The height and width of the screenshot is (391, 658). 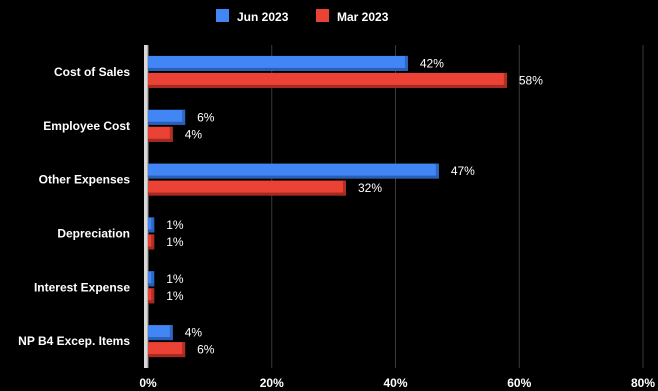 I want to click on x-tick-label: 80%, so click(x=643, y=383).